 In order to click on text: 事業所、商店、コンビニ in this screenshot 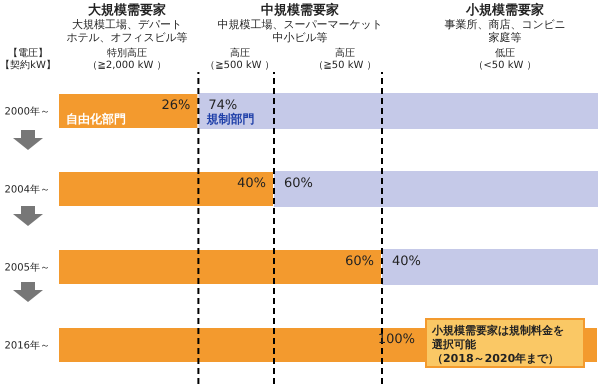, I will do `click(505, 24)`.